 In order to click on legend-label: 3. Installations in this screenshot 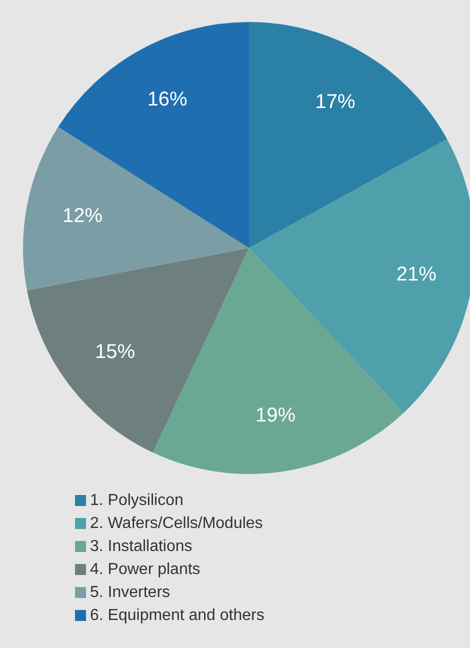, I will do `click(141, 547)`.